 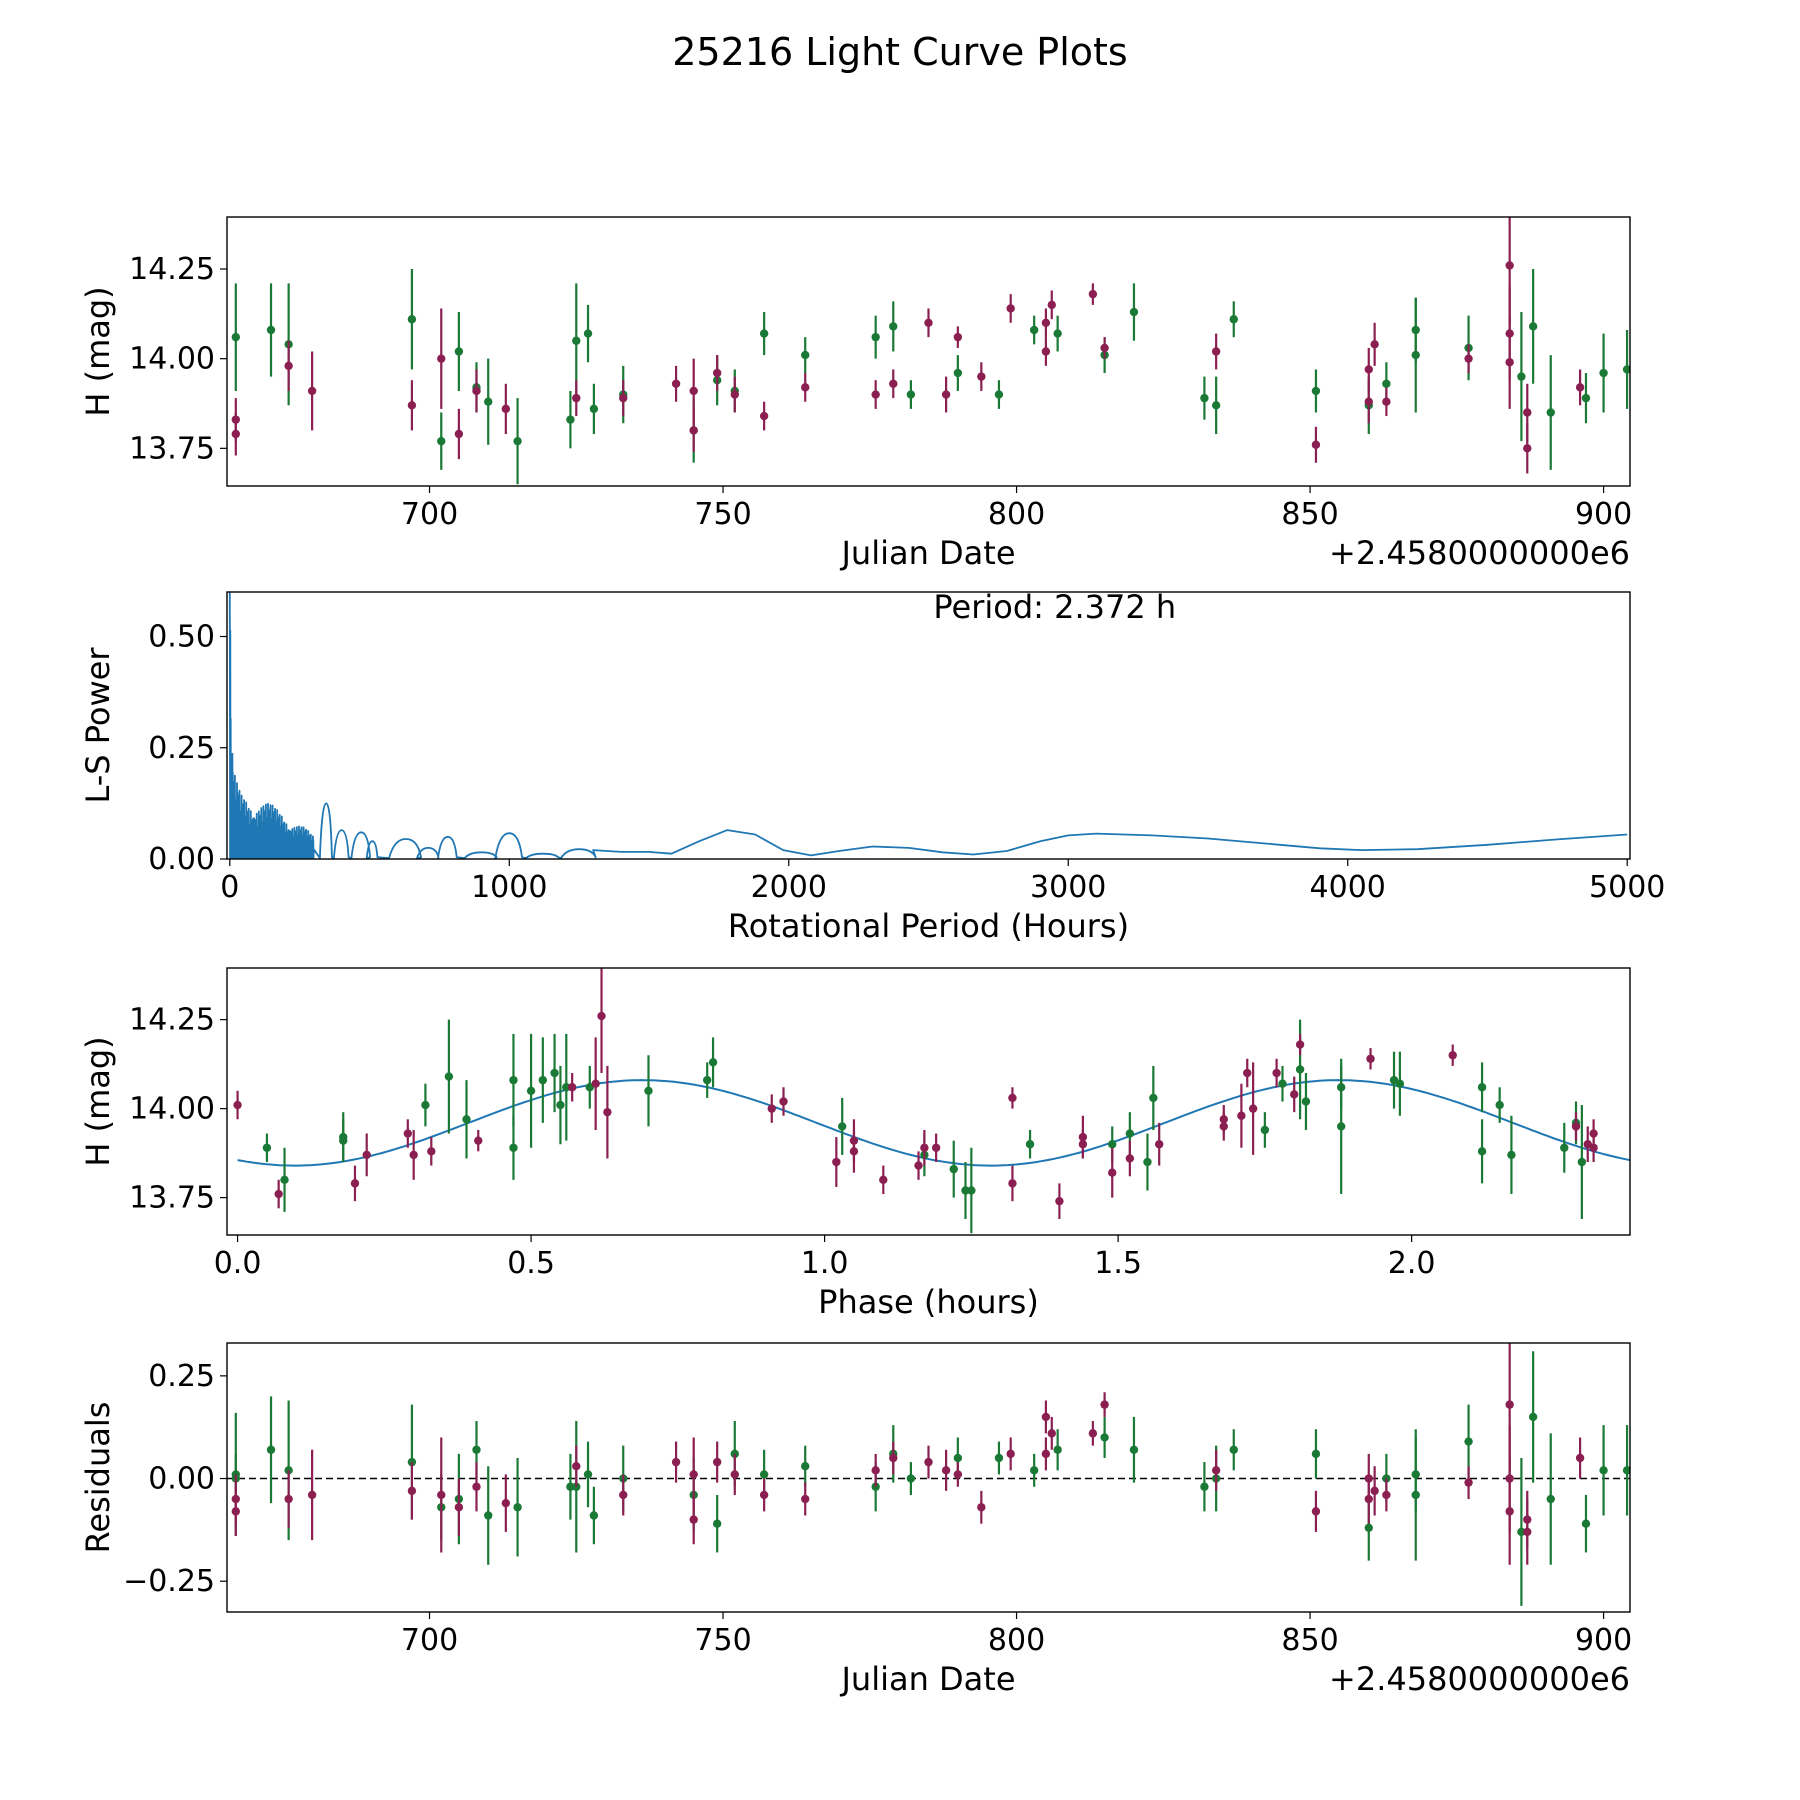 I want to click on y-tick-label: 0.00, so click(x=181, y=1479).